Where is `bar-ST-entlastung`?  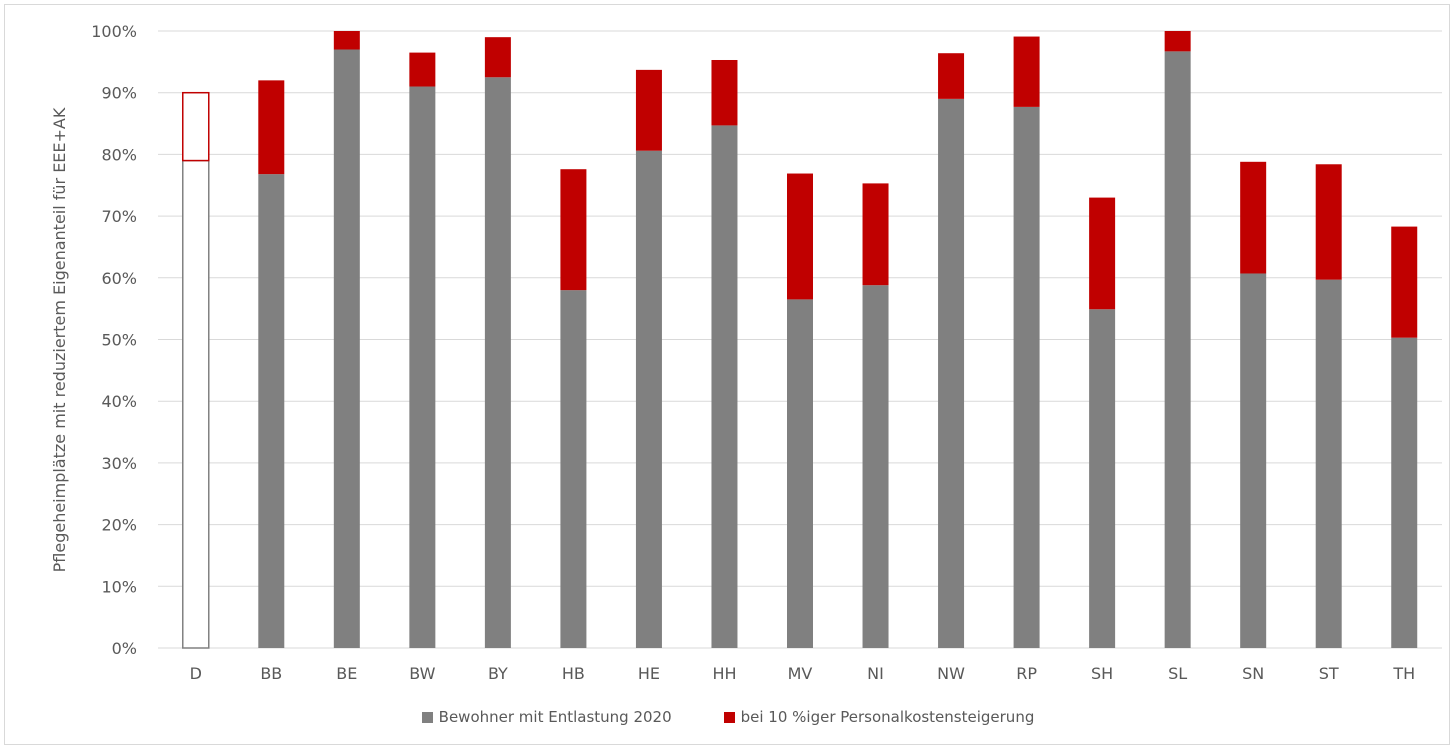 bar-ST-entlastung is located at coordinates (1328, 463).